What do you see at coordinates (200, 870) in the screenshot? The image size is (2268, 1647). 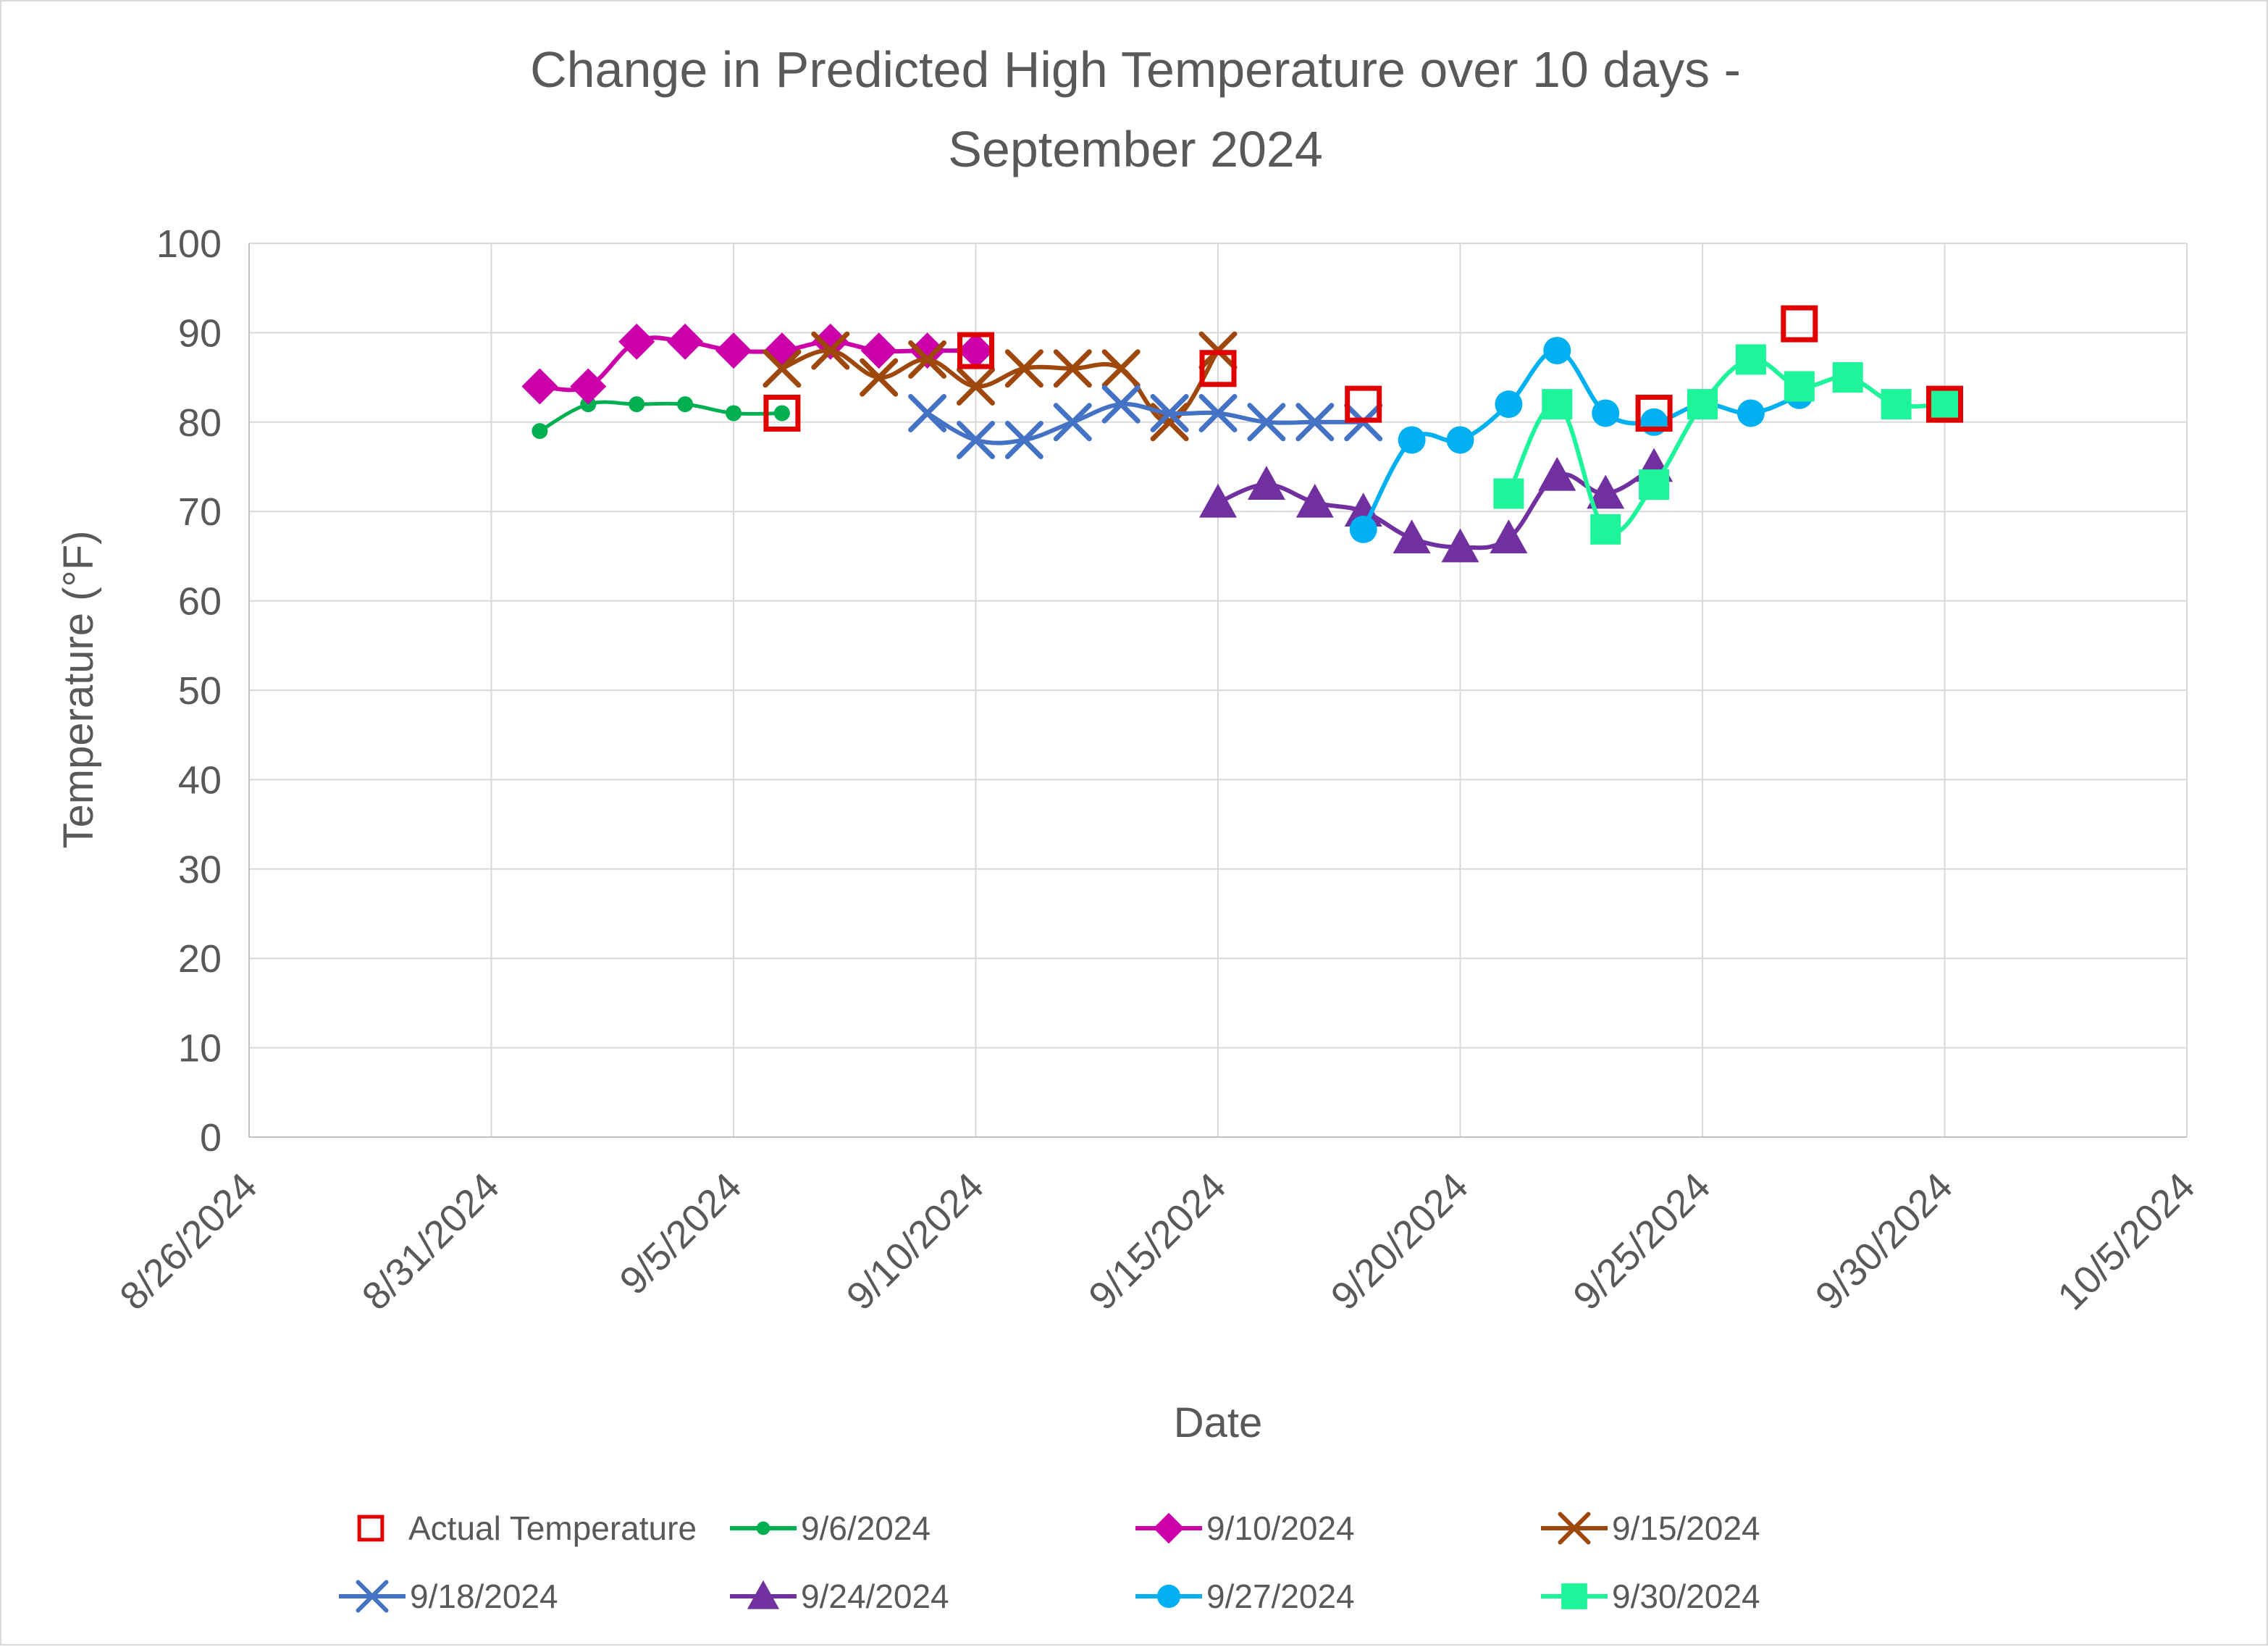 I see `y-tick-label-30: 30` at bounding box center [200, 870].